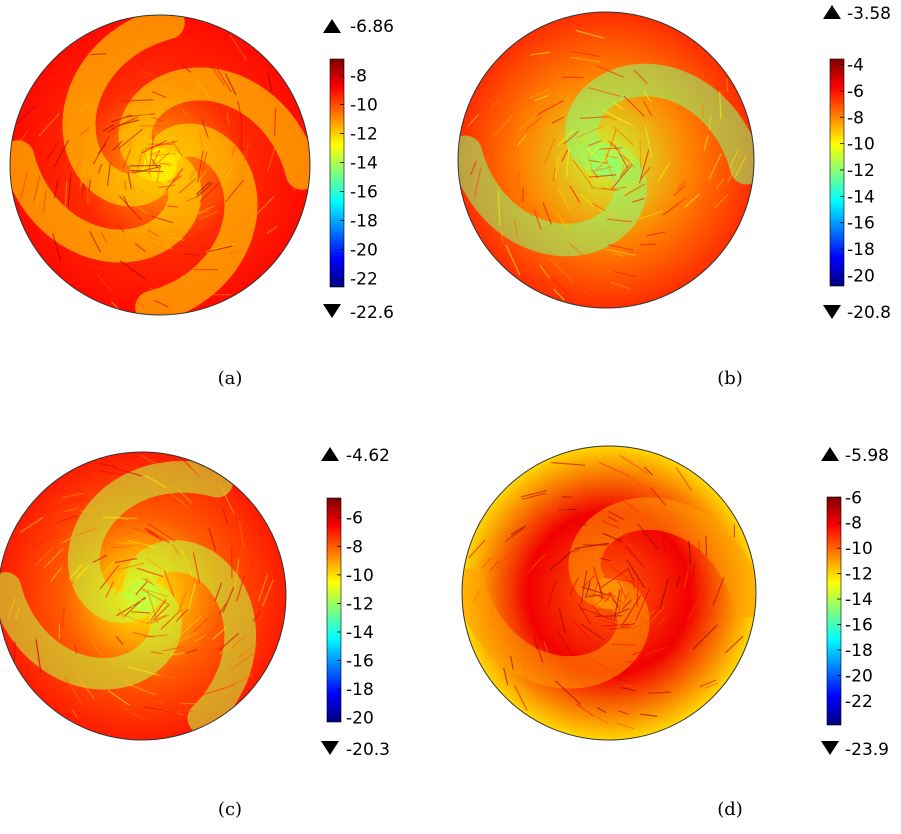 The image size is (901, 834). I want to click on max-value-label: -3.58, so click(869, 14).